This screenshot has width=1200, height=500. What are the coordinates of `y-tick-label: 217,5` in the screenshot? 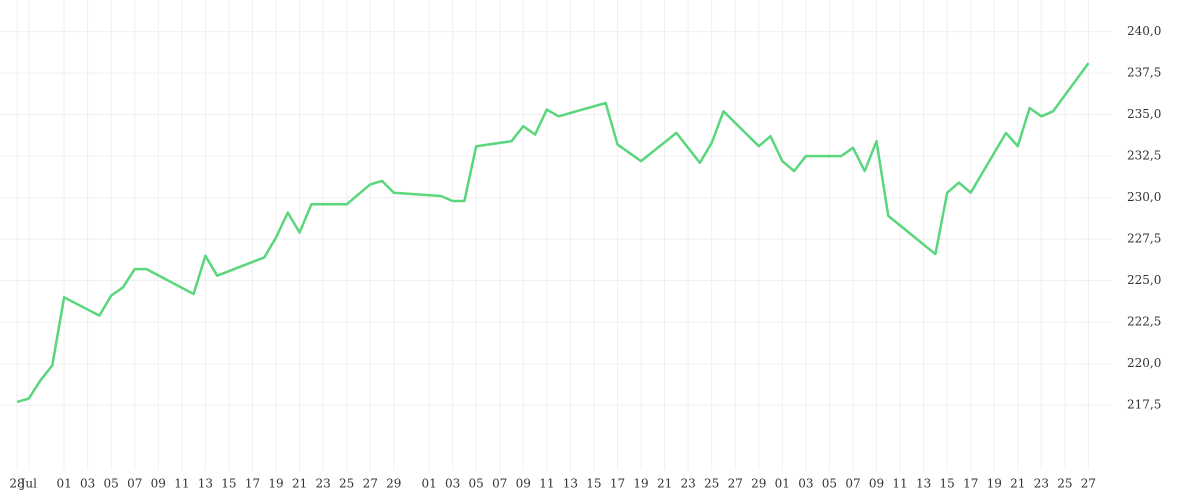 It's located at (1144, 405).